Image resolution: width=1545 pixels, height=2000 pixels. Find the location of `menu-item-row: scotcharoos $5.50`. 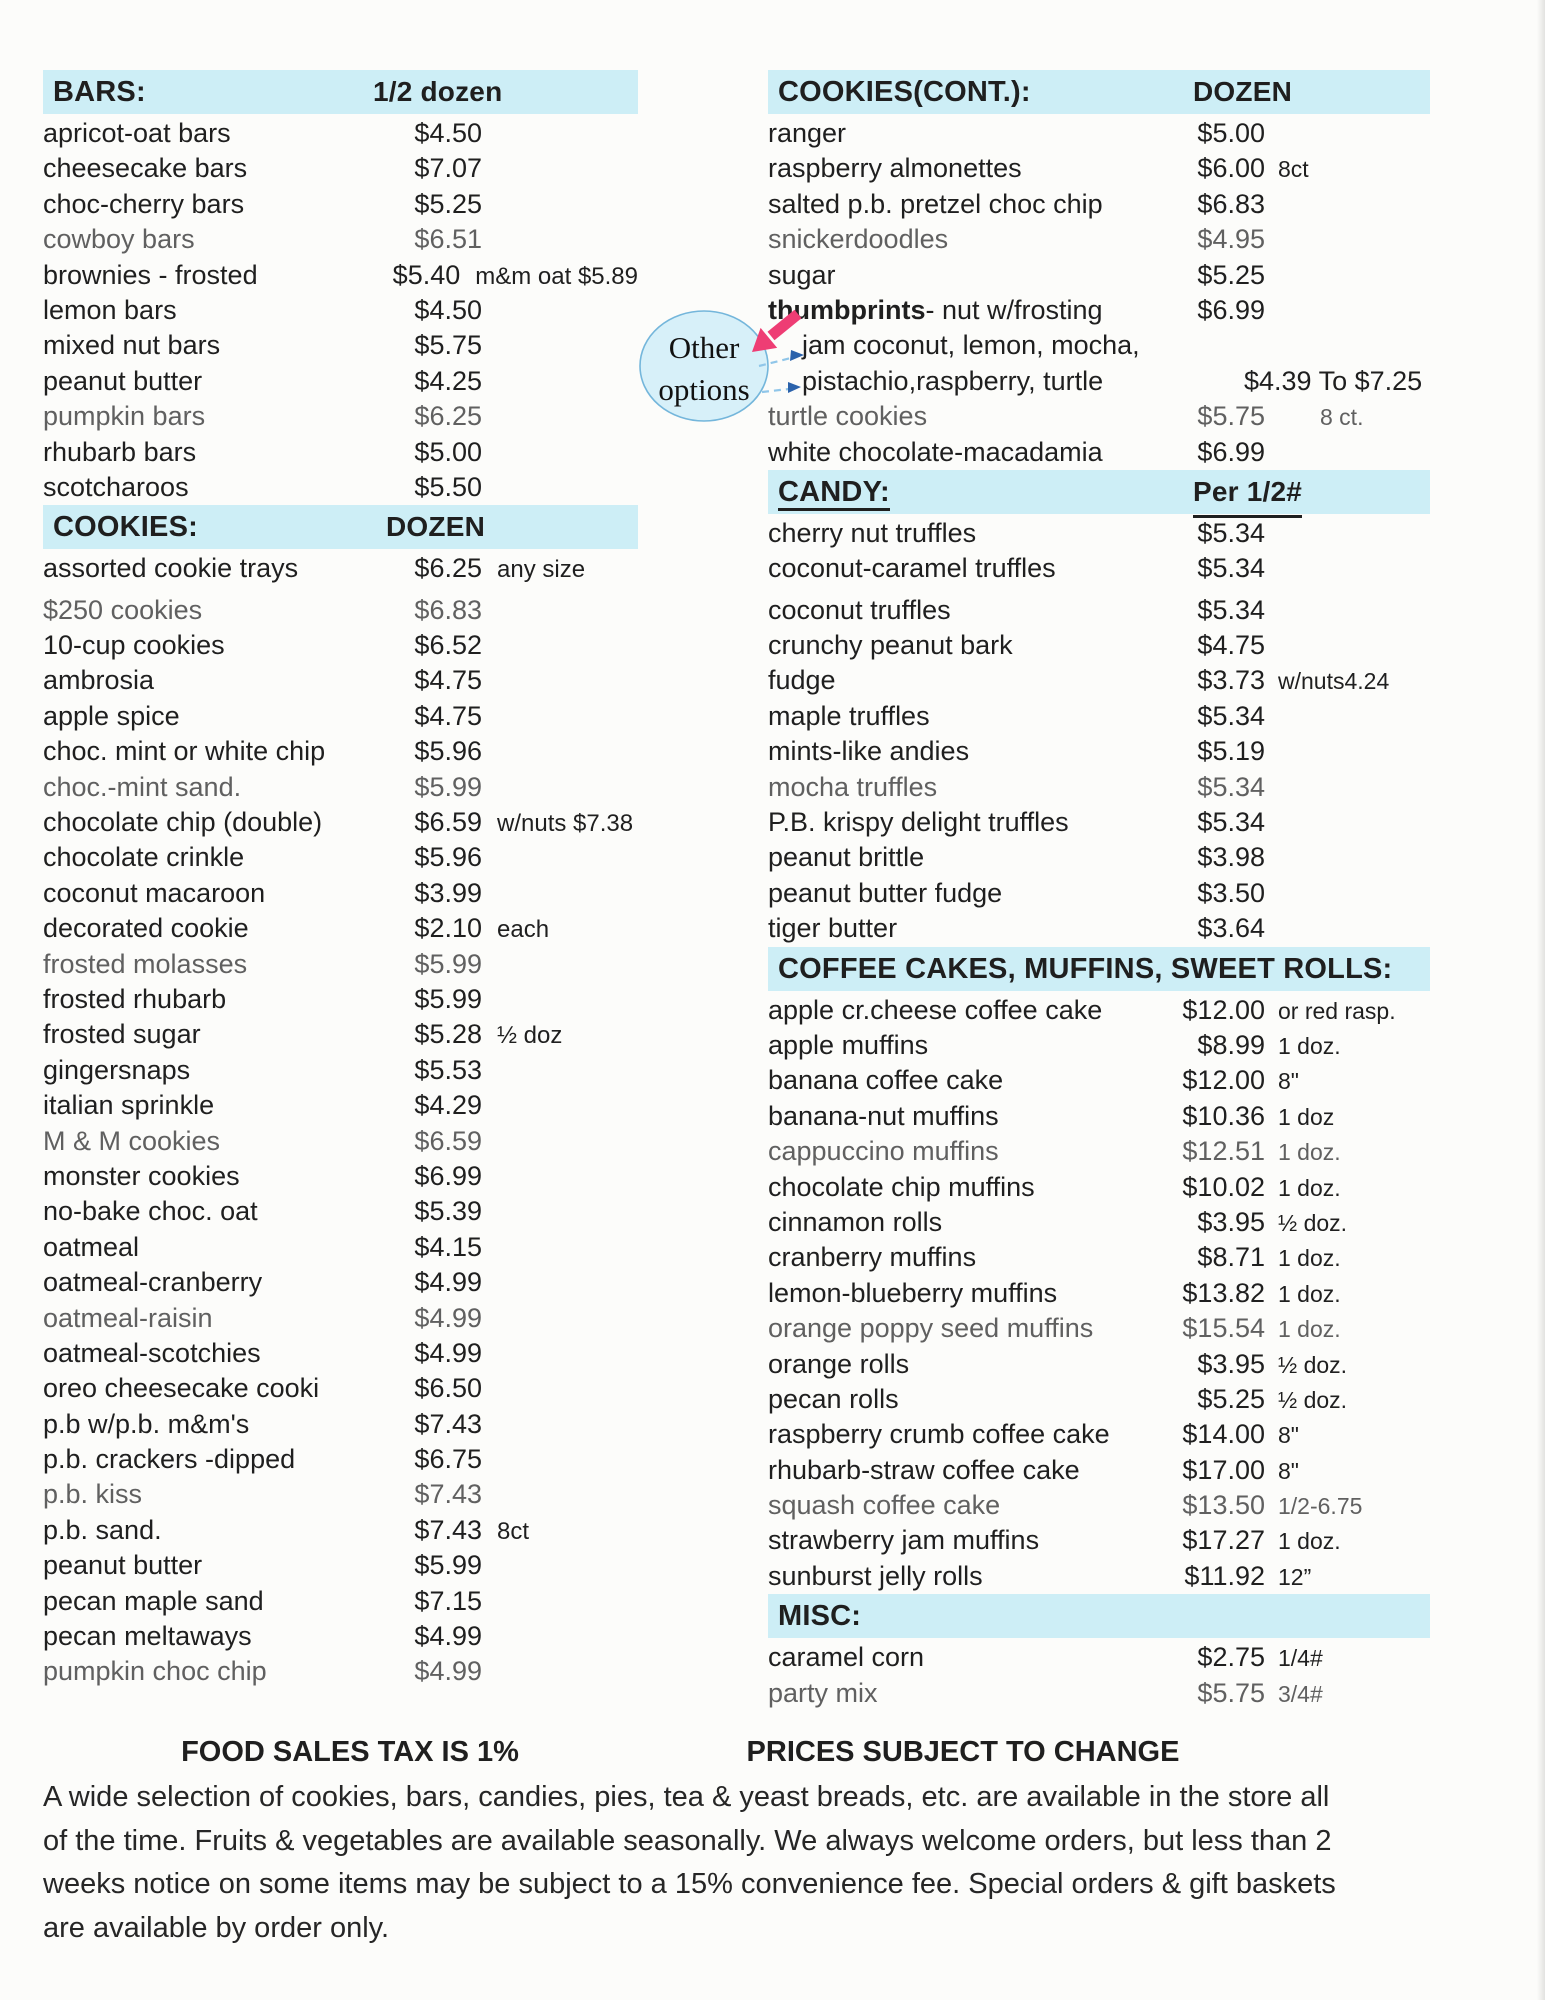

menu-item-row: scotcharoos $5.50 is located at coordinates (340, 487).